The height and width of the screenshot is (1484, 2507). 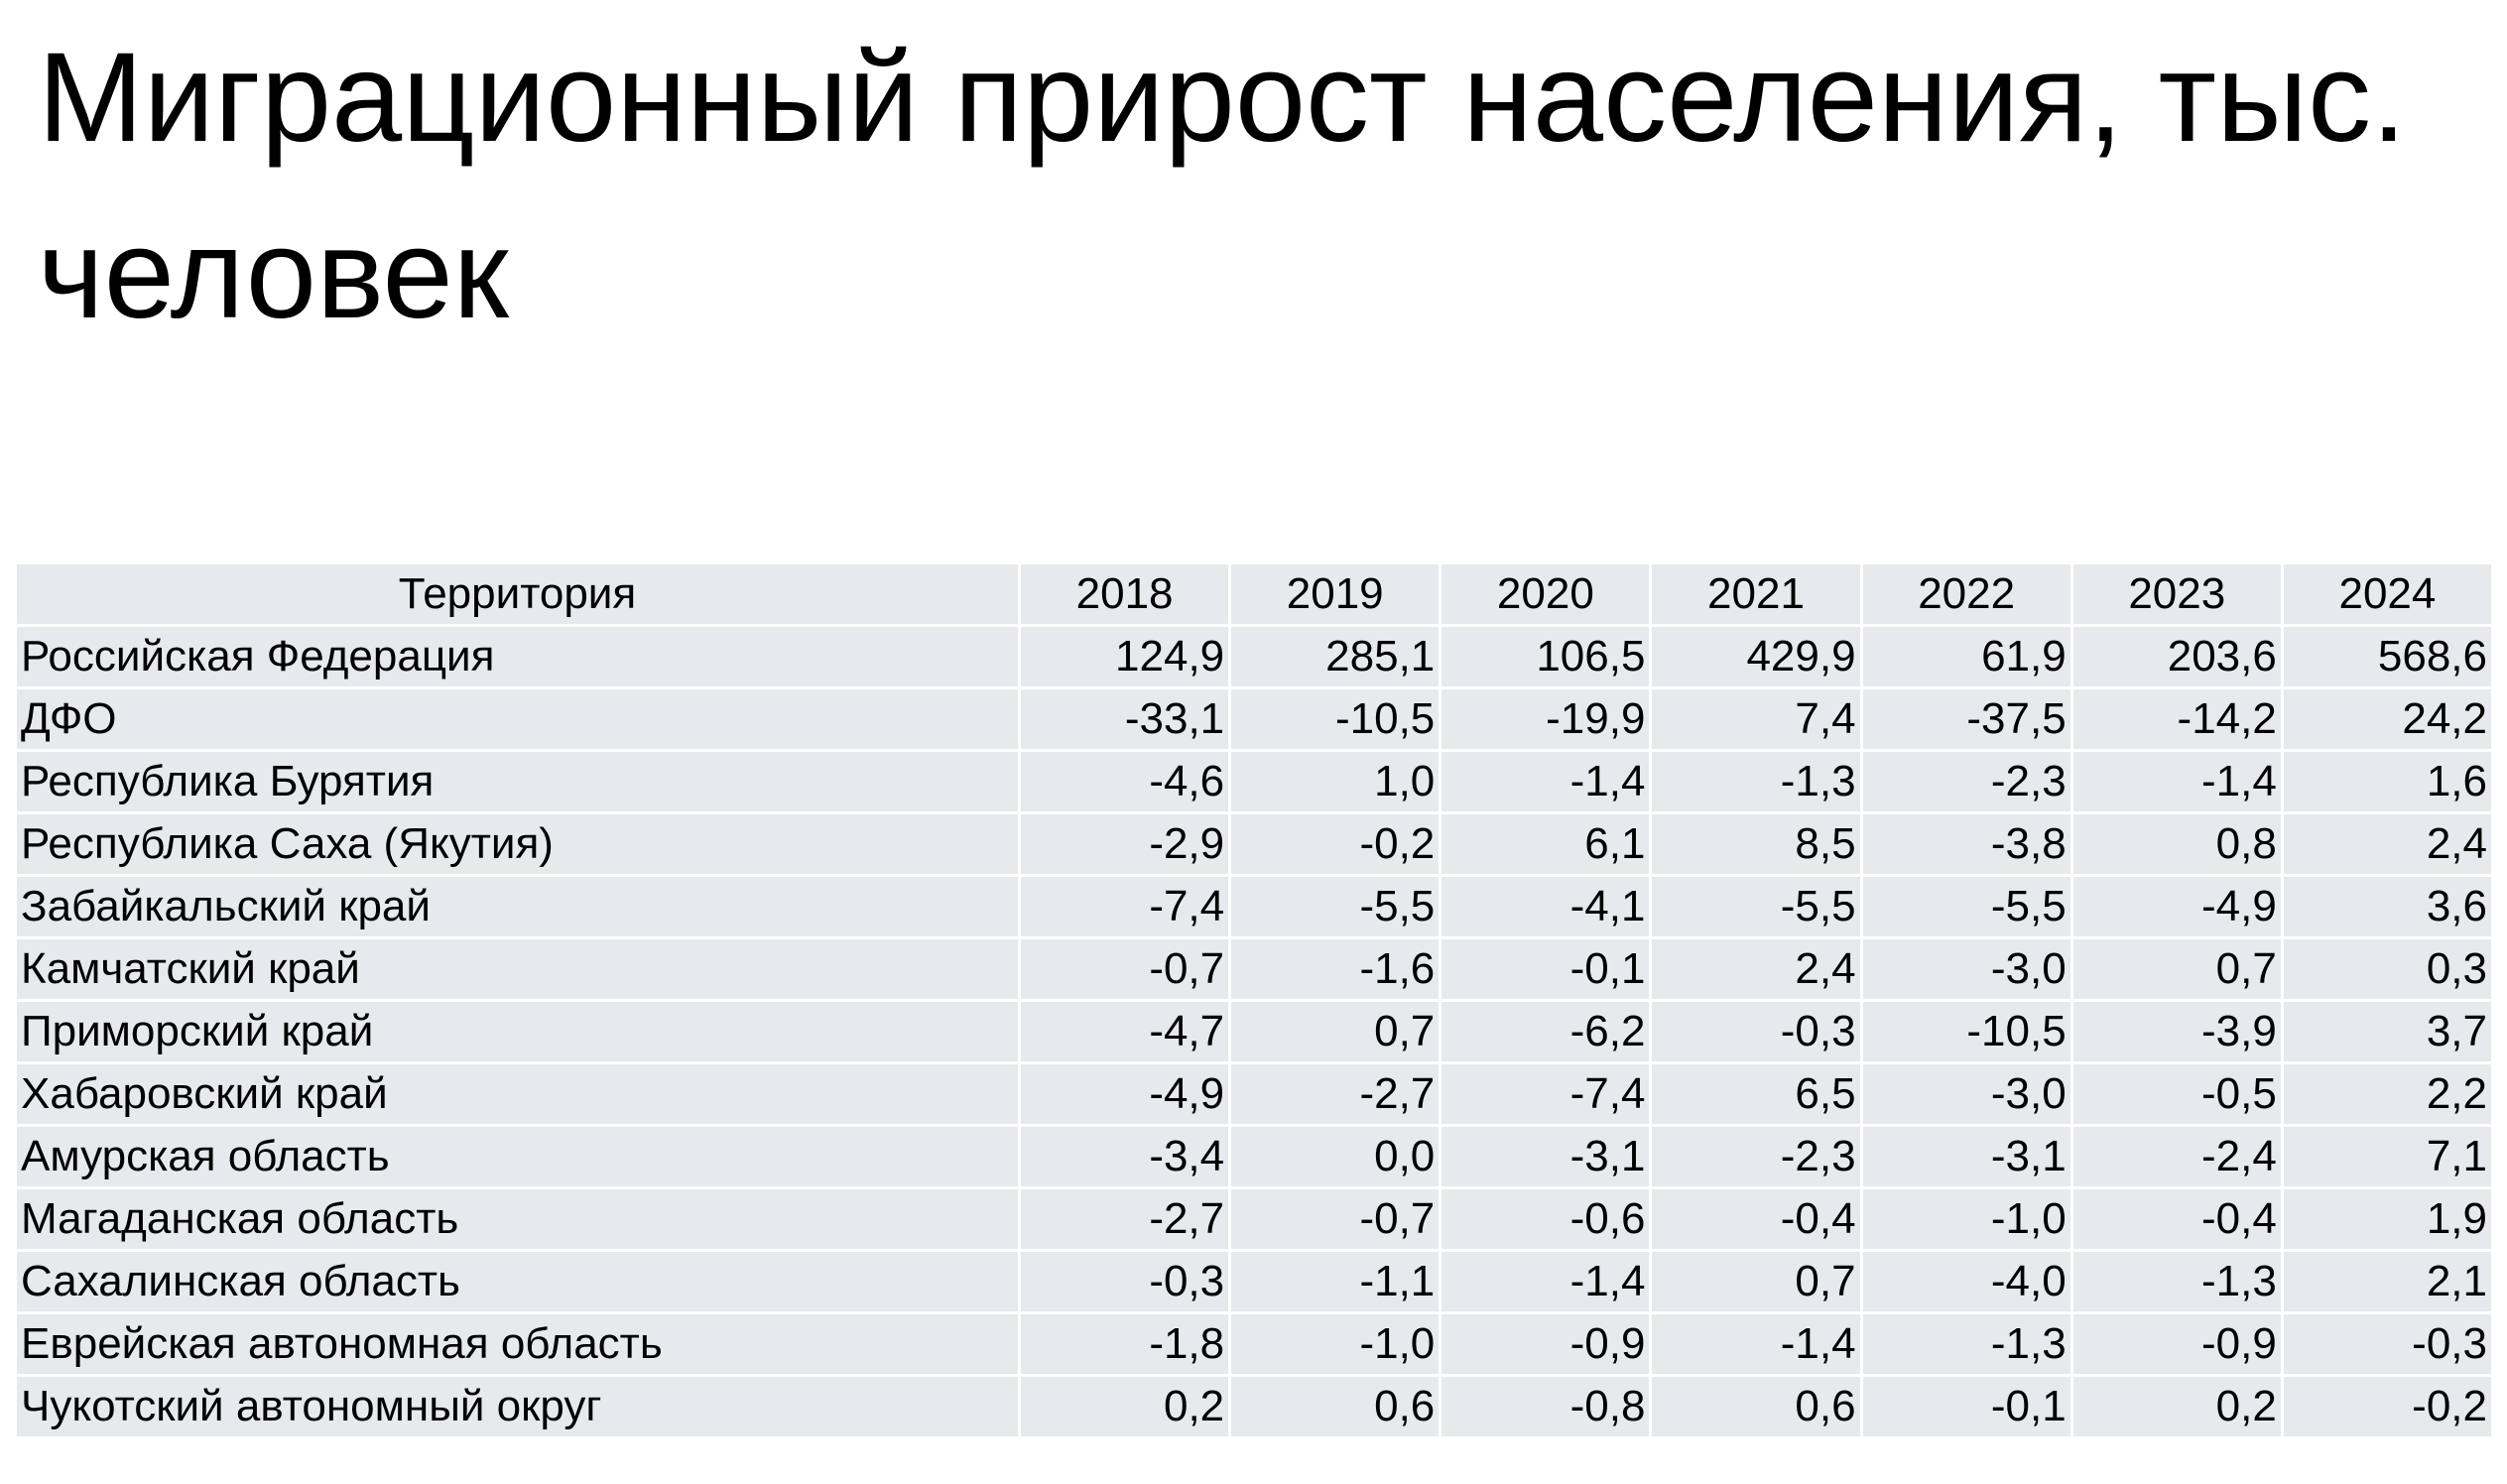 I want to click on header-cell: 2019, so click(x=1335, y=594).